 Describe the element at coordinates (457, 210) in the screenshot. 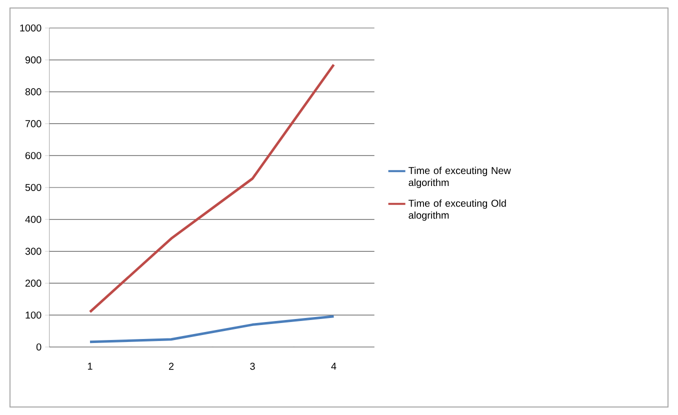

I see `legend-label: Time of exceuting Old alogrithm` at that location.